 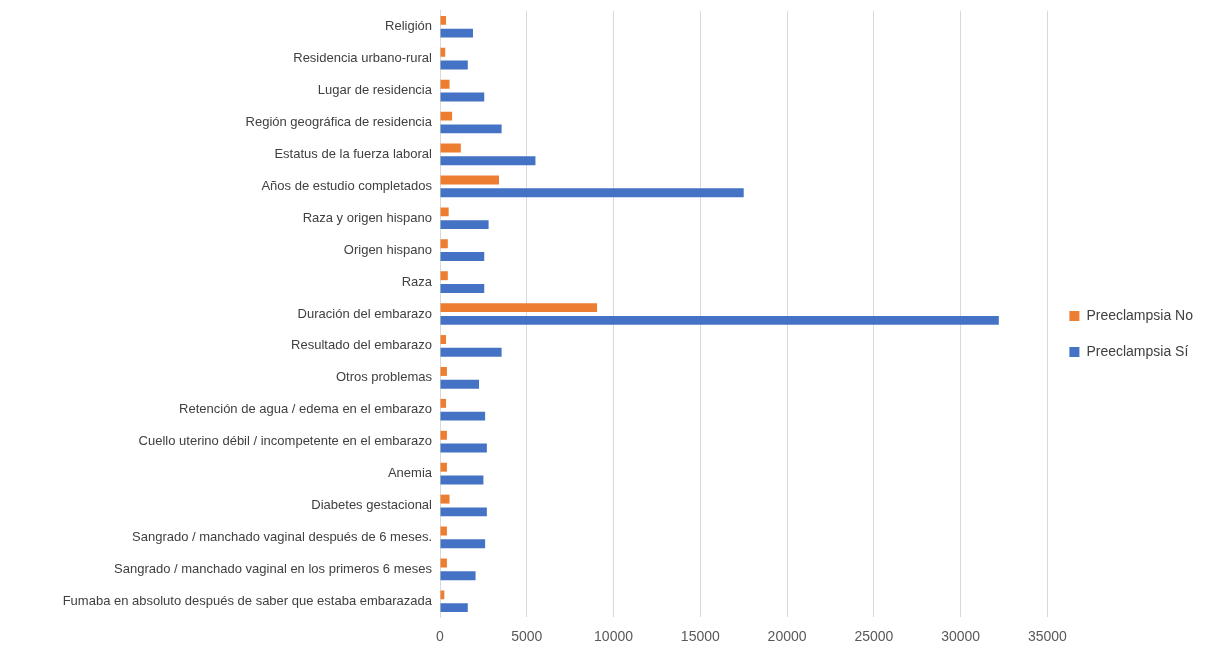 I want to click on y-tick-label: Retención de agua / edema en el embarazo, so click(x=305, y=409).